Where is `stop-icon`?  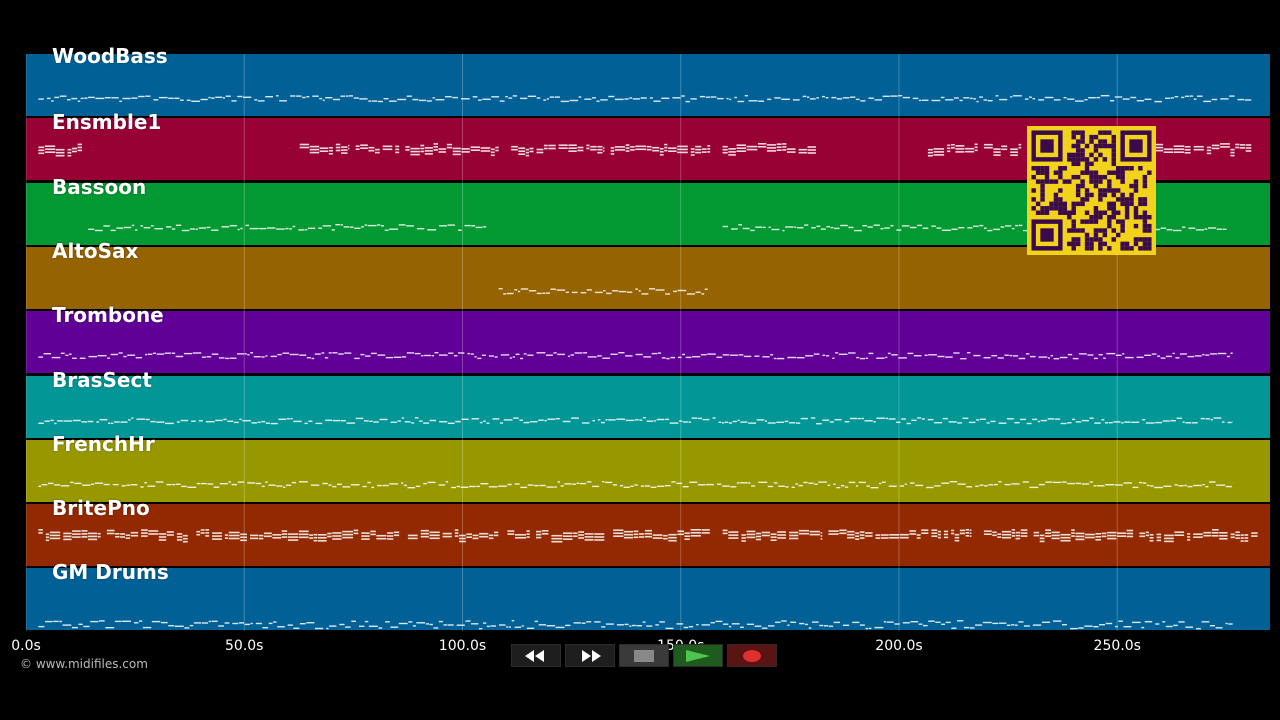
stop-icon is located at coordinates (644, 655).